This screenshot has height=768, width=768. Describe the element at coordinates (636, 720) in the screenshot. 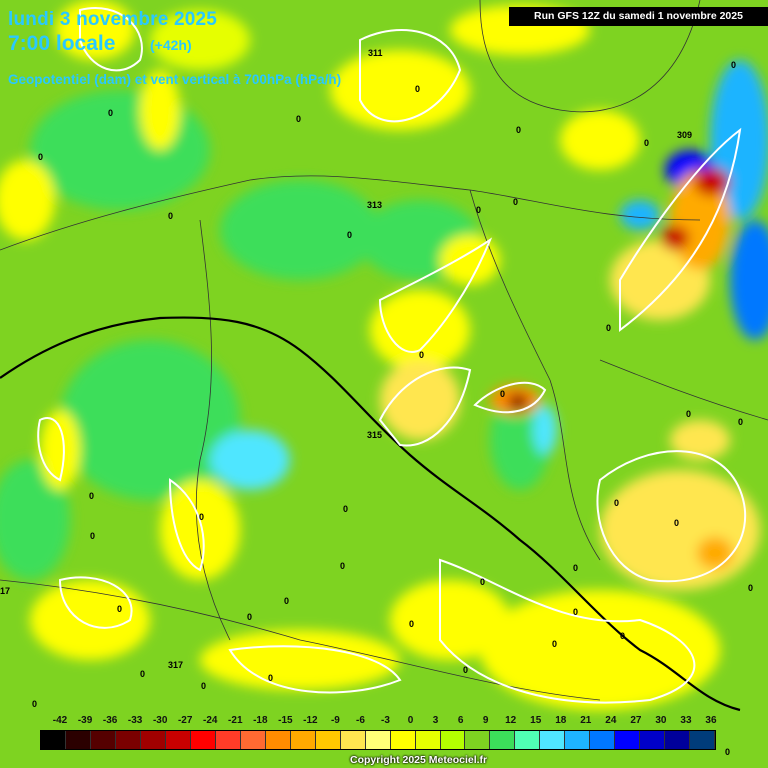

I see `legend-label: 27` at that location.